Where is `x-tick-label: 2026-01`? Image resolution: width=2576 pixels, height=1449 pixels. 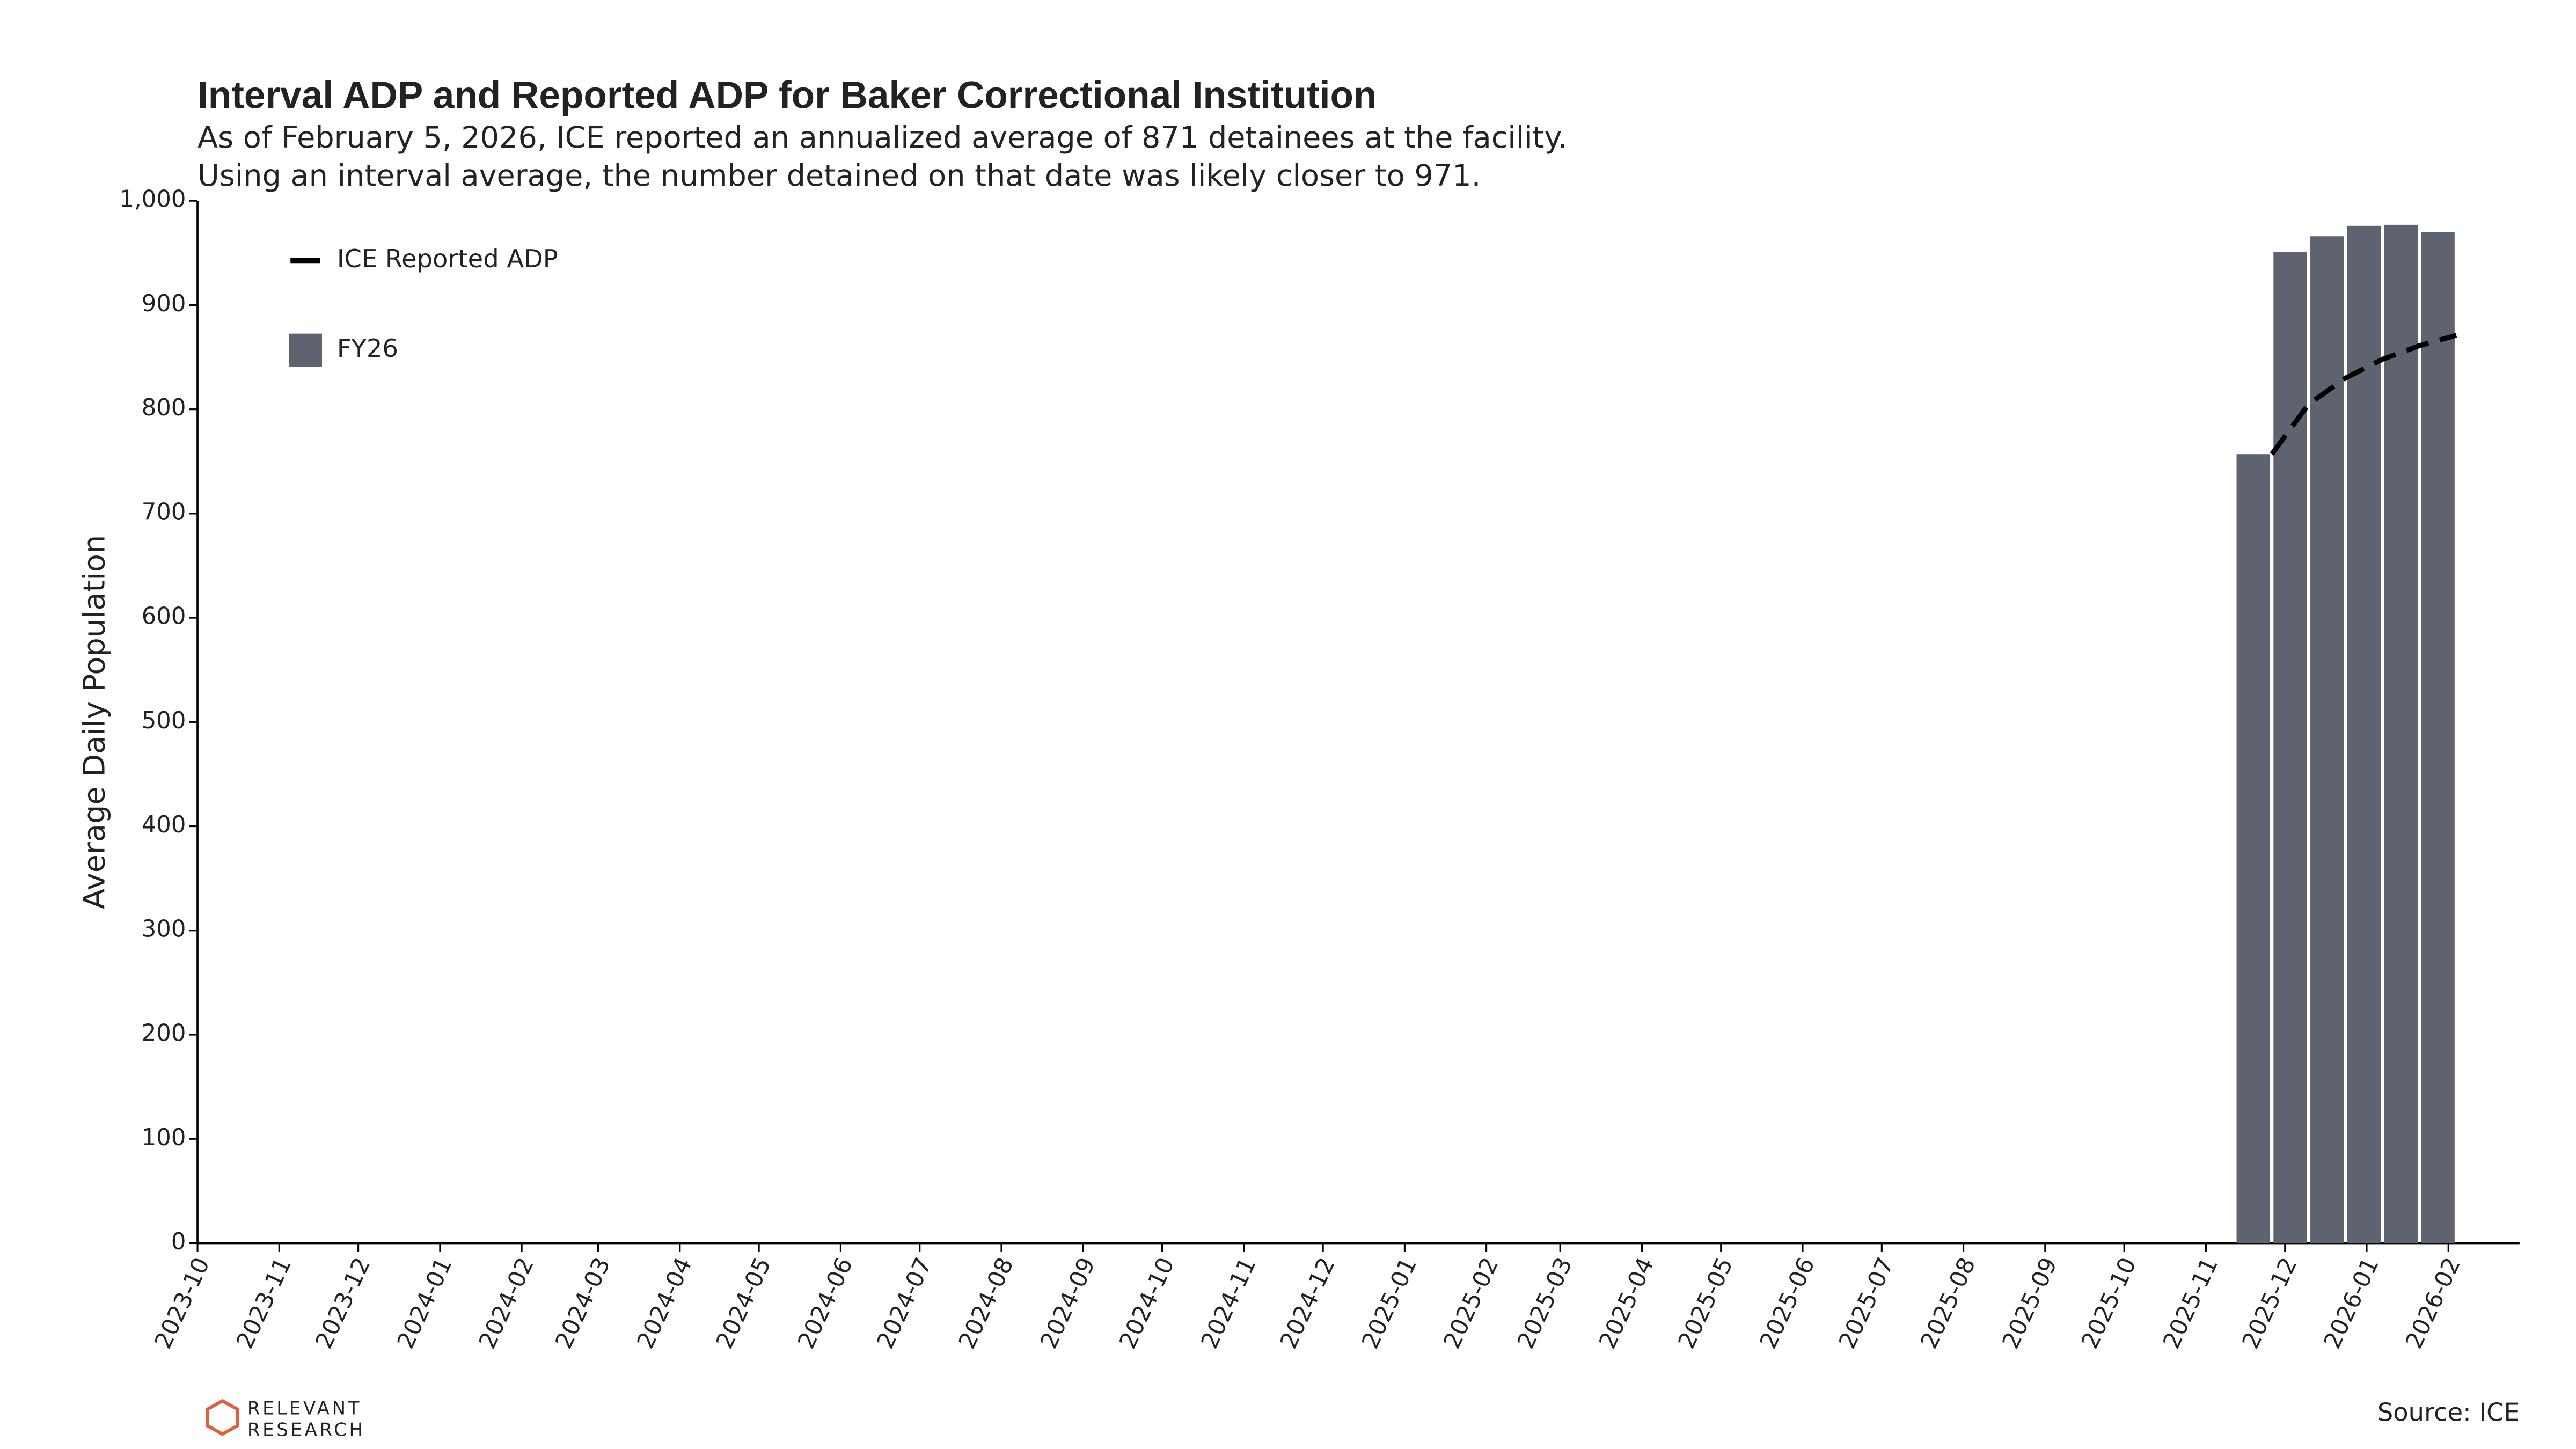 x-tick-label: 2026-01 is located at coordinates (2351, 1303).